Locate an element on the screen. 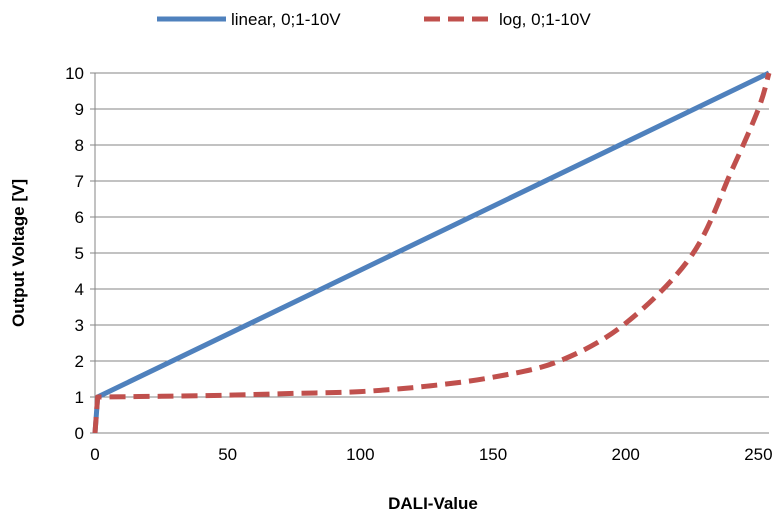 Image resolution: width=781 pixels, height=522 pixels. y-tick-label: 2 is located at coordinates (79, 361).